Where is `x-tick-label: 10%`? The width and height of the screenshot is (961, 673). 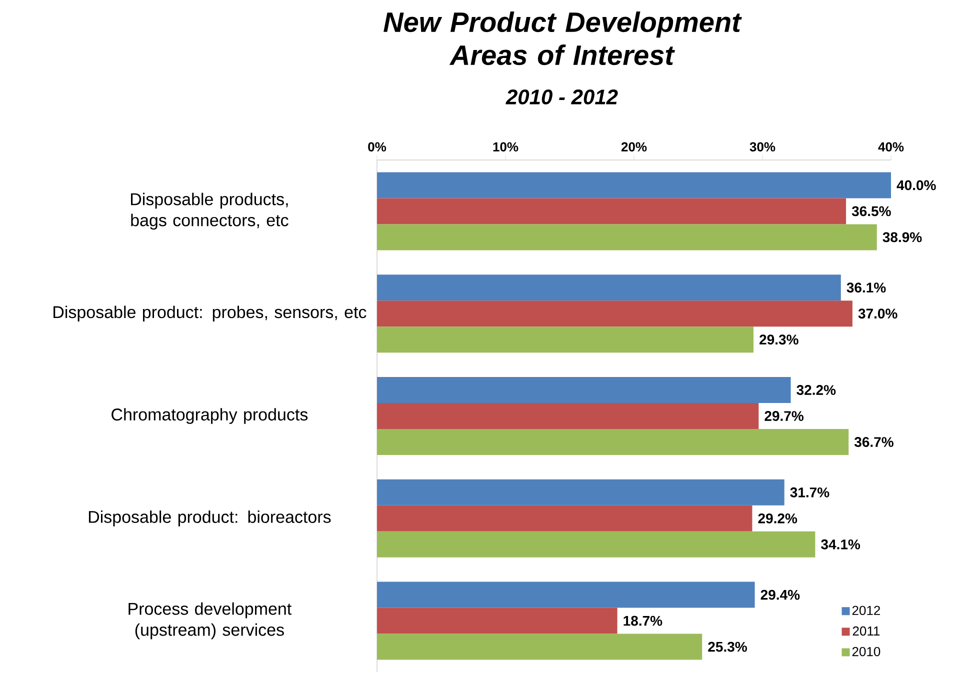
x-tick-label: 10% is located at coordinates (505, 147).